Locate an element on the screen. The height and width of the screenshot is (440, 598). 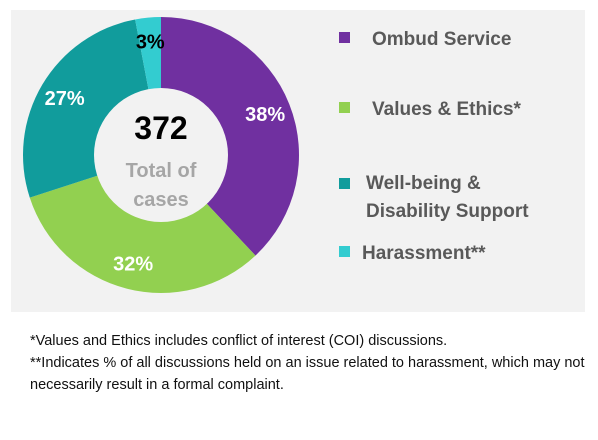
legend-swatch-harassment is located at coordinates (344, 251).